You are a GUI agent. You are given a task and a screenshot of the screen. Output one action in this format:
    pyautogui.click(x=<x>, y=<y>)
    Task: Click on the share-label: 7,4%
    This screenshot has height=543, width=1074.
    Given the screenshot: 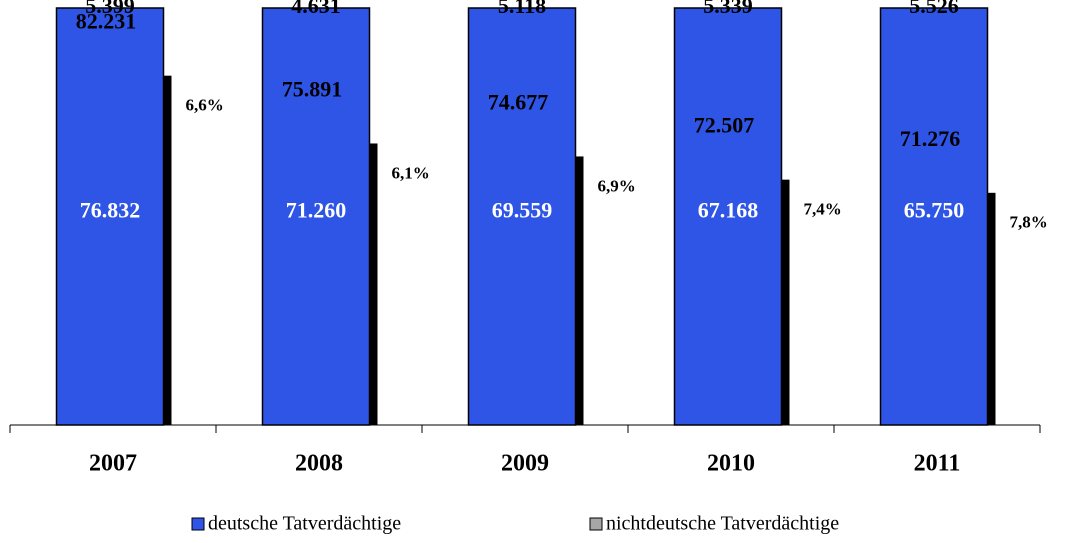 What is the action you would take?
    pyautogui.click(x=823, y=209)
    